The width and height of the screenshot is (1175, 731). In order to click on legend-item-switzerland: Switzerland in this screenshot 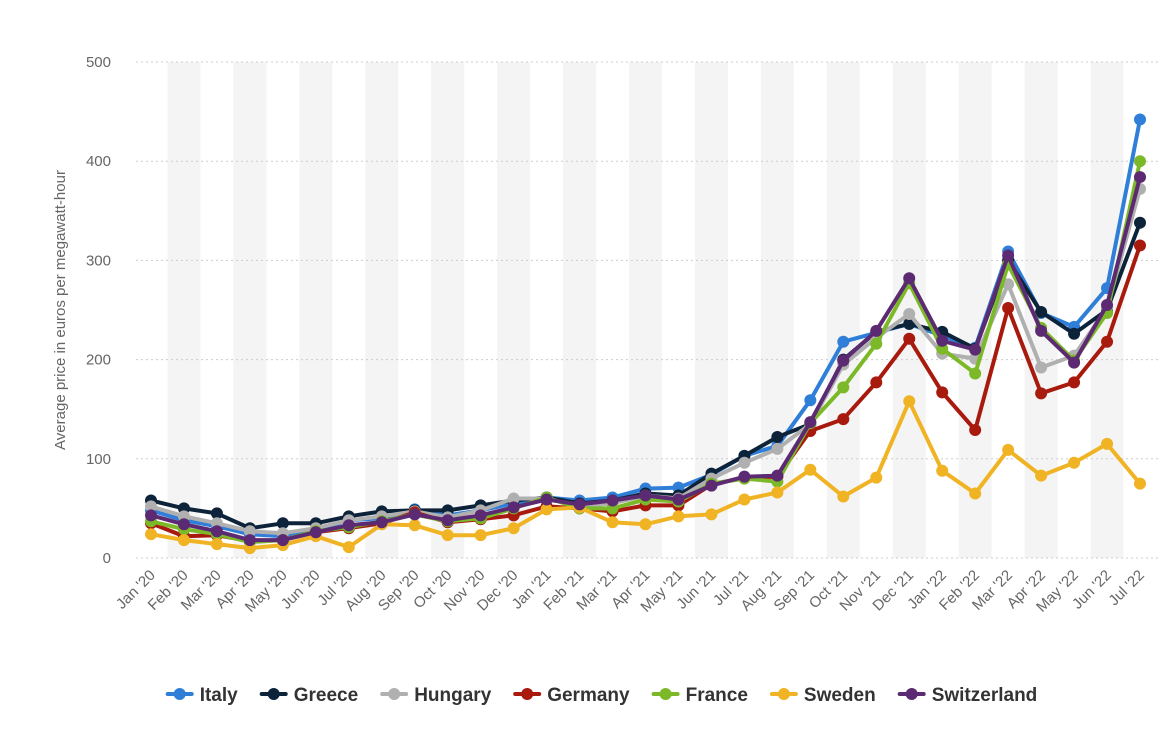, I will do `click(967, 695)`.